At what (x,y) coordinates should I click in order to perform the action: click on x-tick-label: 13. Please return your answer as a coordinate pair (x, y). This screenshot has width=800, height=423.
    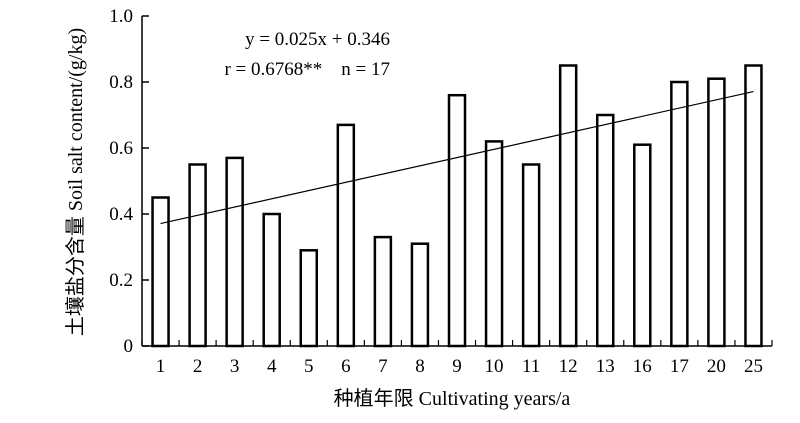
    Looking at the image, I should click on (605, 366).